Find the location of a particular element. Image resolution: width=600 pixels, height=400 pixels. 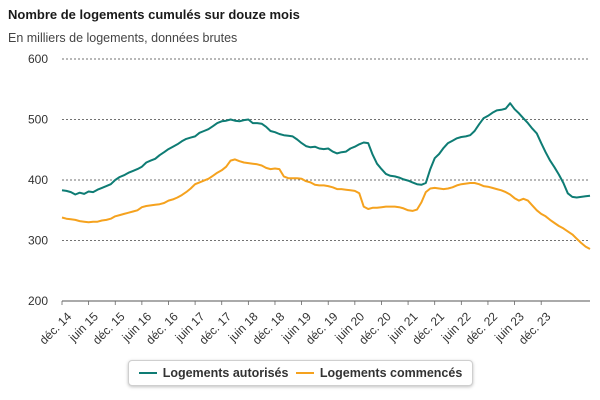

legend-label-autorises: Logements autorisés is located at coordinates (225, 373).